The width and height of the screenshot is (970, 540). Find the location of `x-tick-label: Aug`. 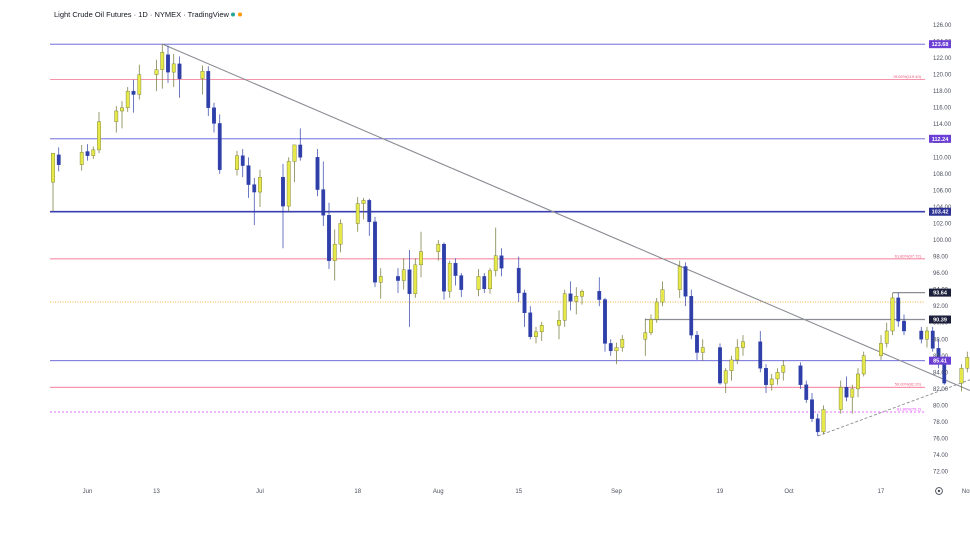

x-tick-label: Aug is located at coordinates (438, 492).